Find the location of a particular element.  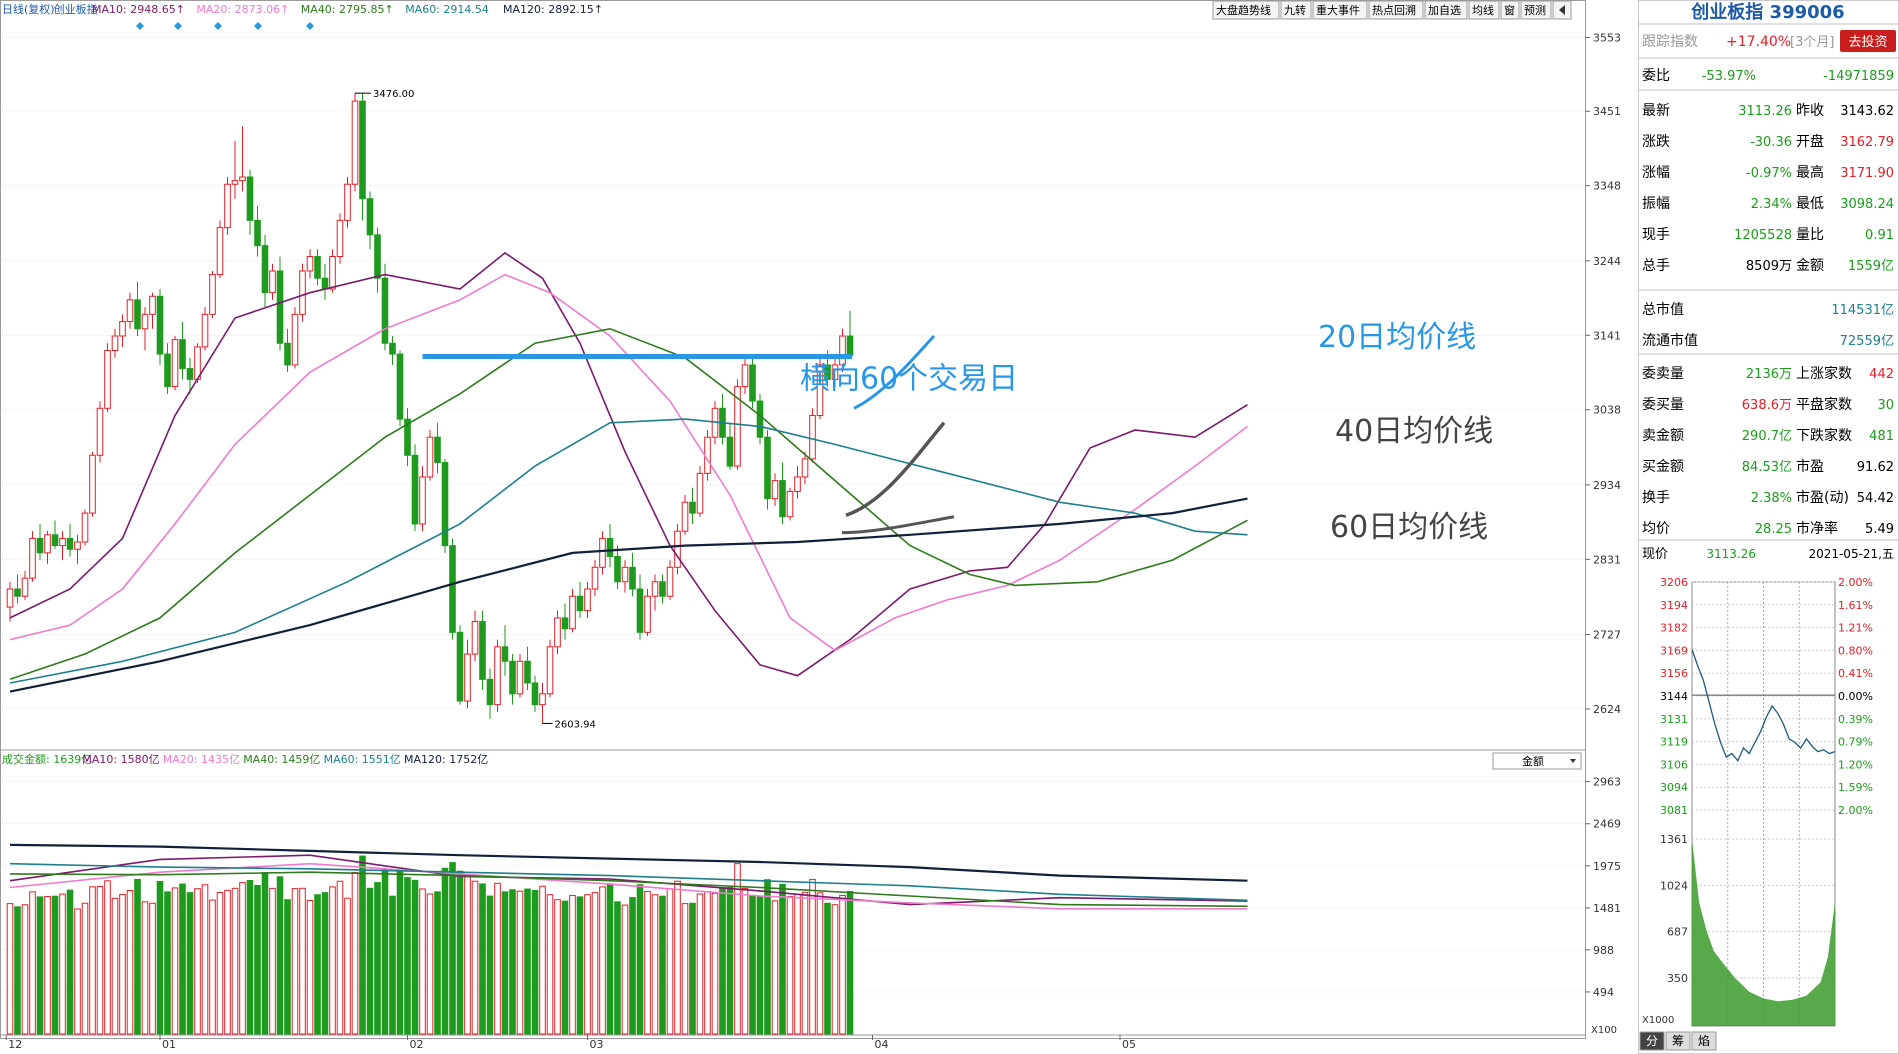

toolbar-button-3: 重大事件 is located at coordinates (1340, 10).